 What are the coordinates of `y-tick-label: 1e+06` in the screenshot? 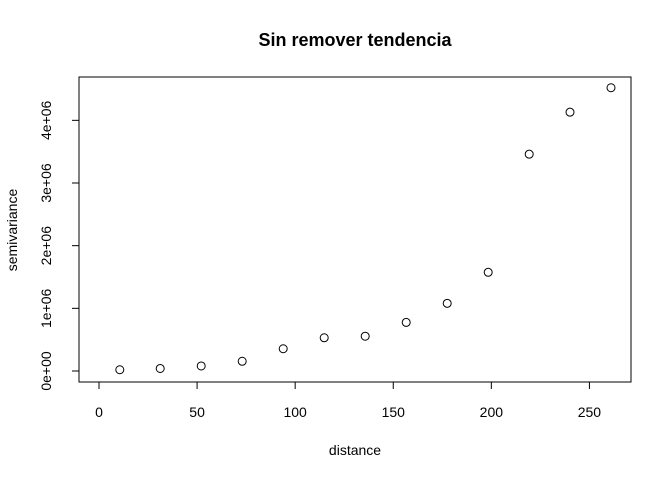 It's located at (46, 308).